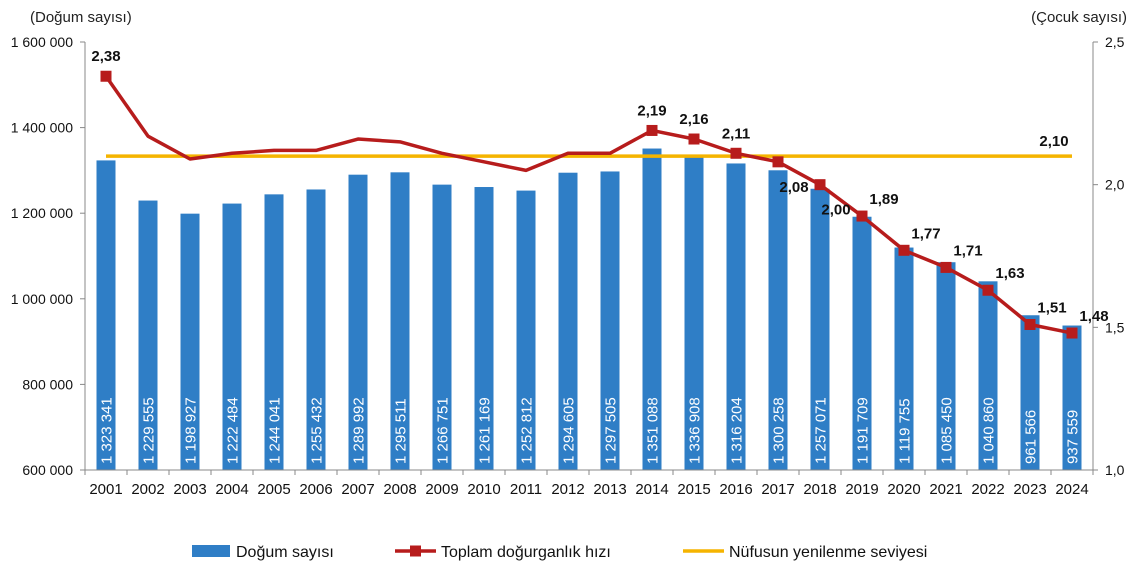 The width and height of the screenshot is (1140, 570). What do you see at coordinates (1030, 392) in the screenshot?
I see `bar-2023` at bounding box center [1030, 392].